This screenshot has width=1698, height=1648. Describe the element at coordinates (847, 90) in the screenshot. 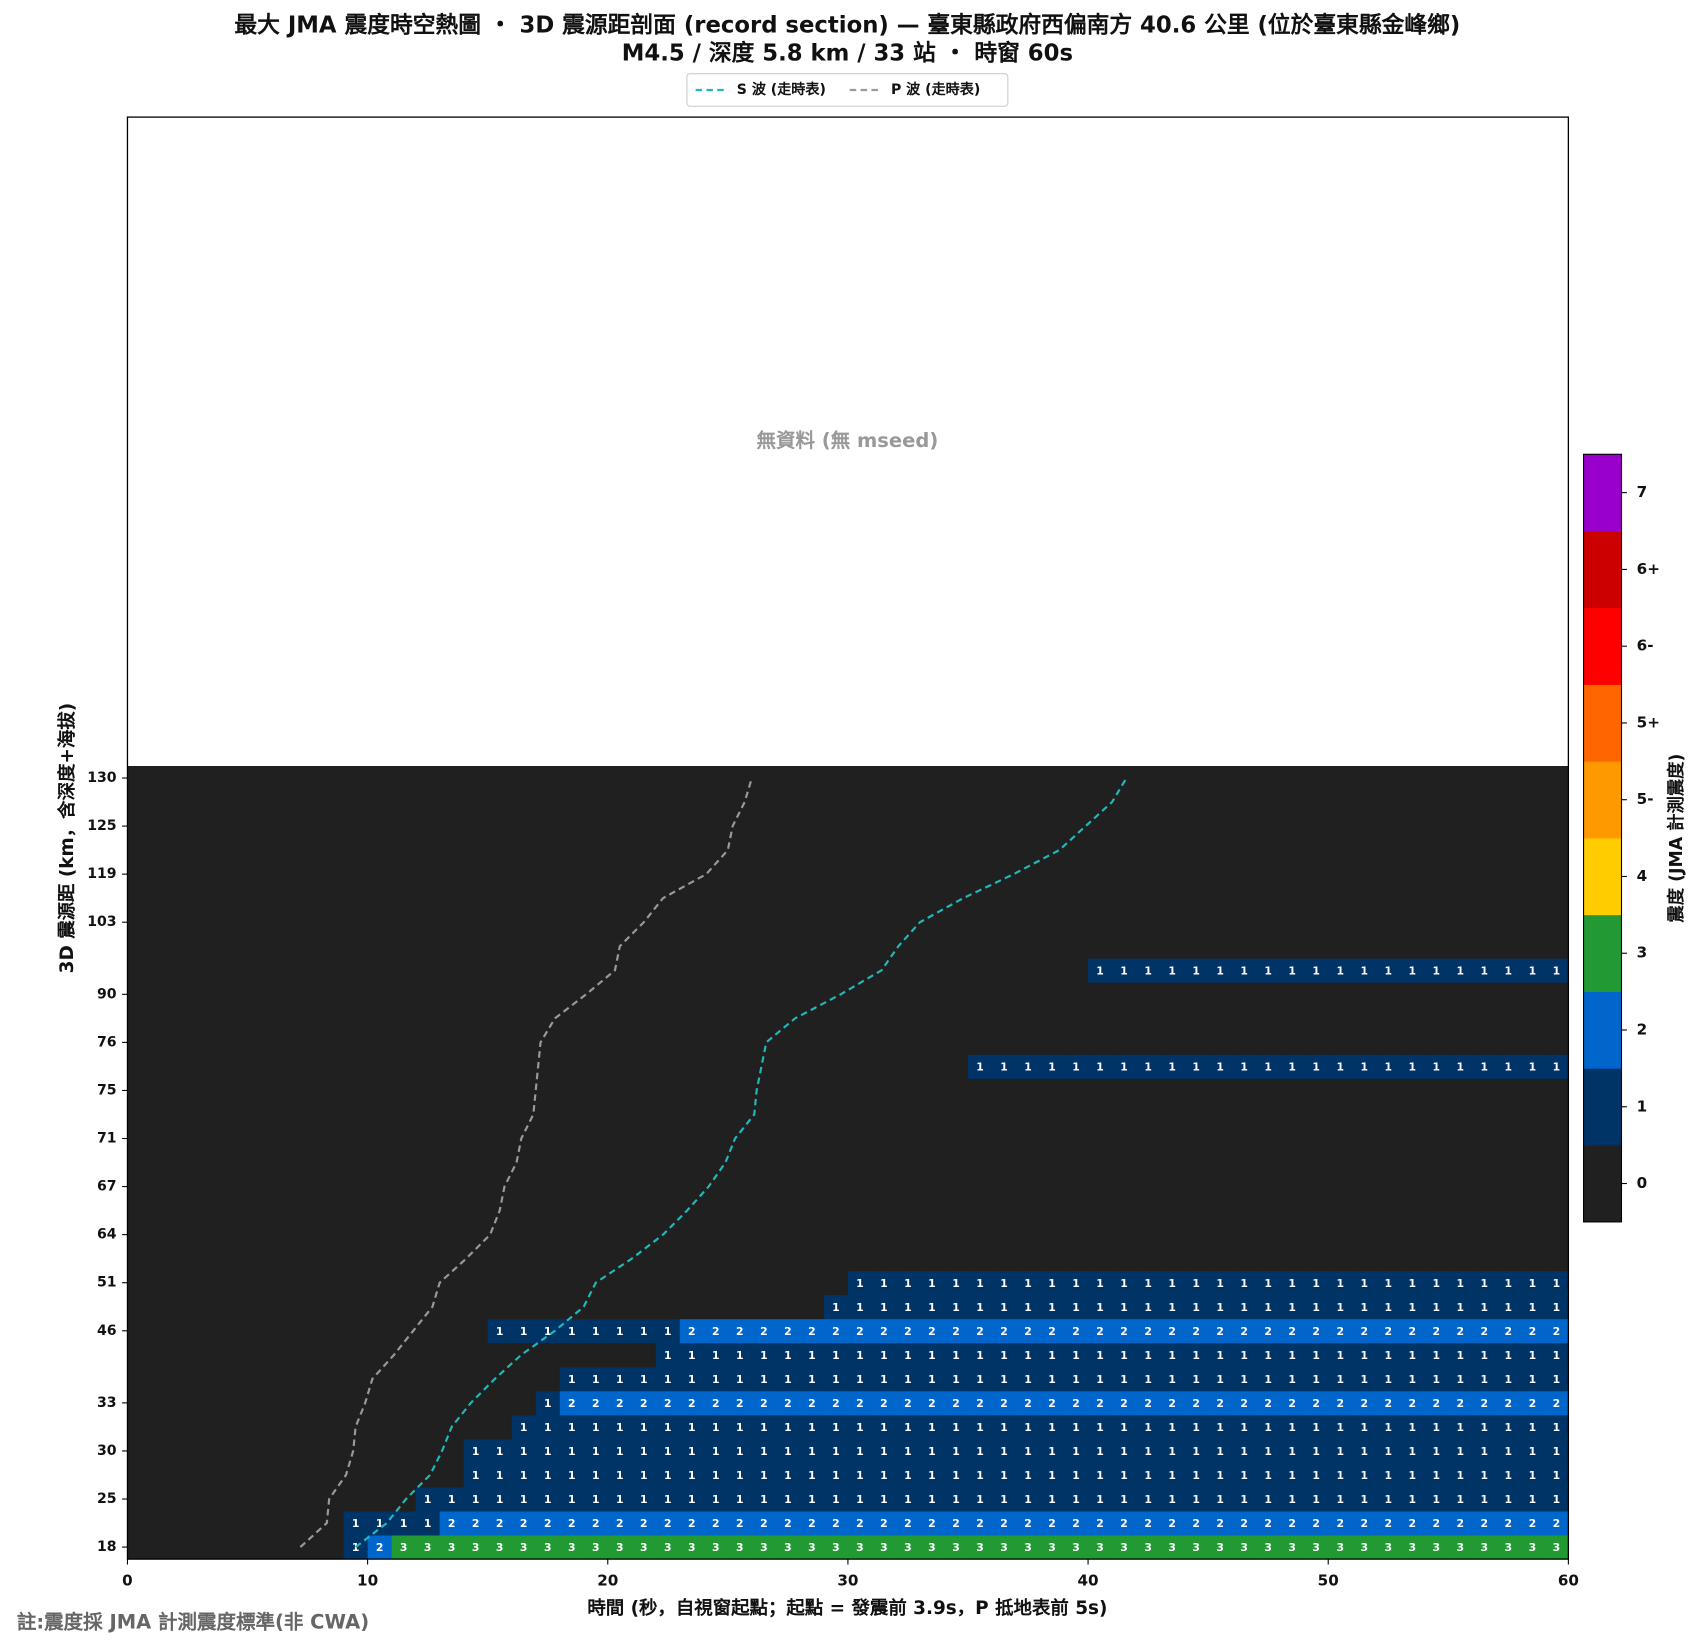

I see `legend: S 波 (走時表) P 波 (走時表)` at that location.